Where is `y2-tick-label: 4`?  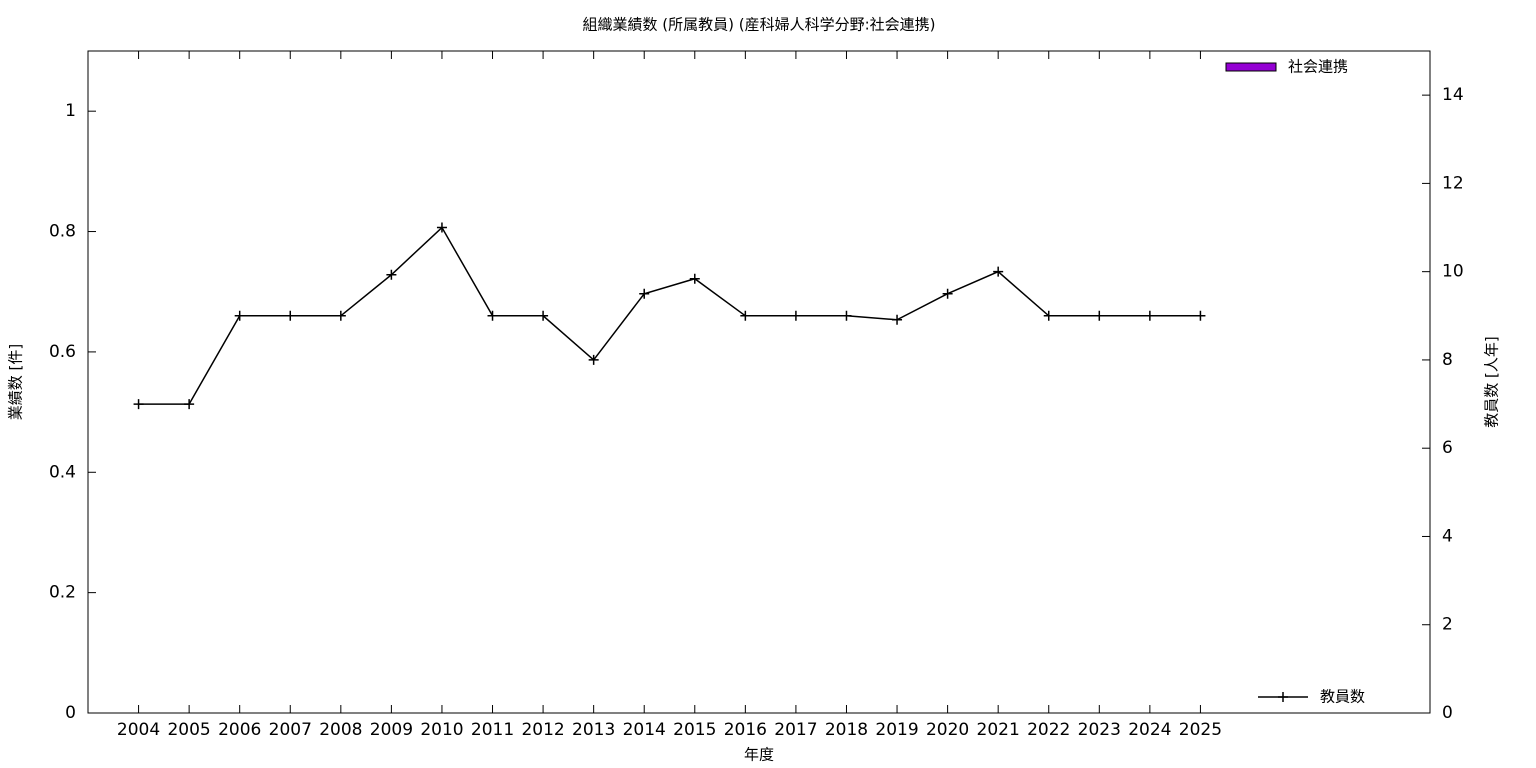 y2-tick-label: 4 is located at coordinates (1447, 536).